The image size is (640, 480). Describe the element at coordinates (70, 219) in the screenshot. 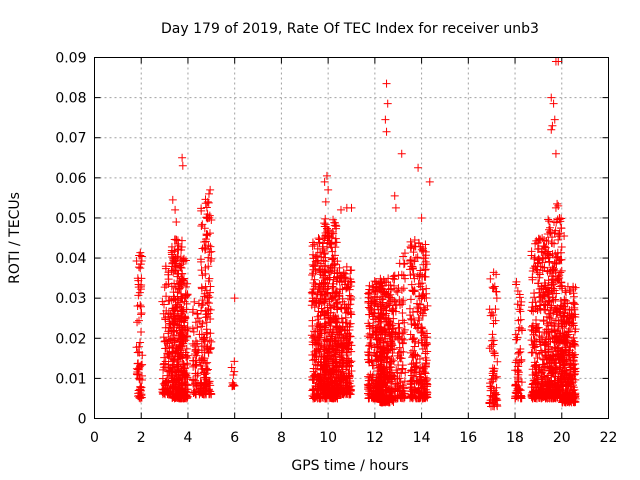

I see `y-tick-label: 0.05` at that location.